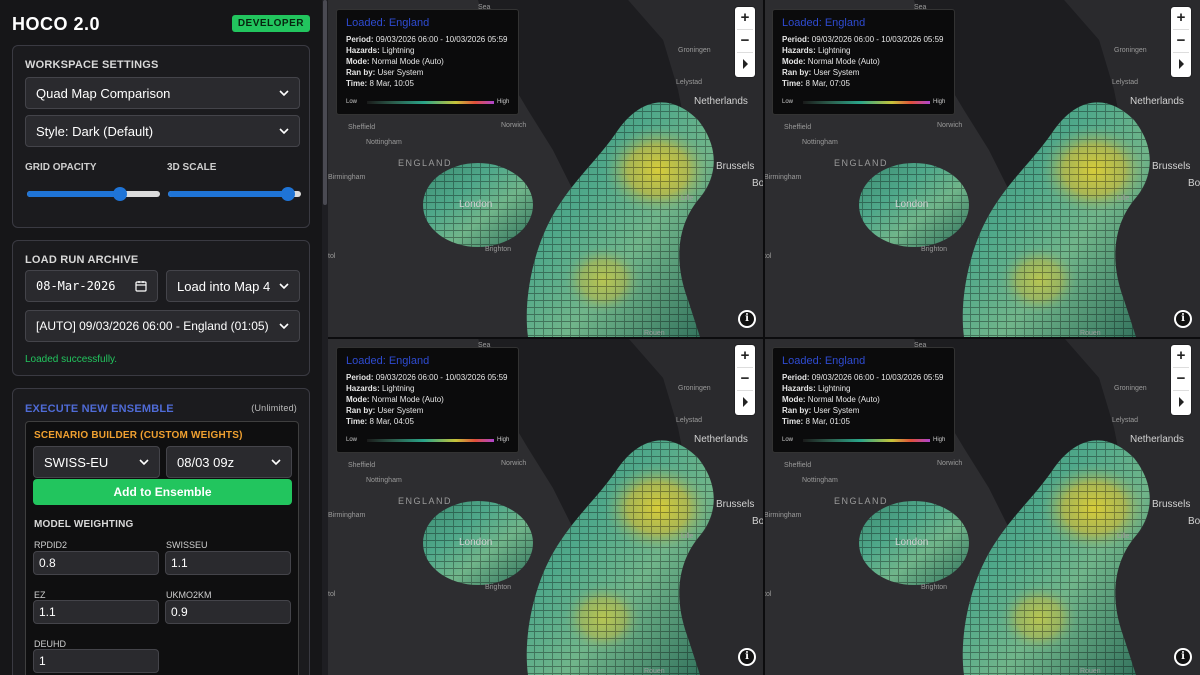 This screenshot has height=675, width=1200. Describe the element at coordinates (1194, 183) in the screenshot. I see `place-label: Bo` at that location.